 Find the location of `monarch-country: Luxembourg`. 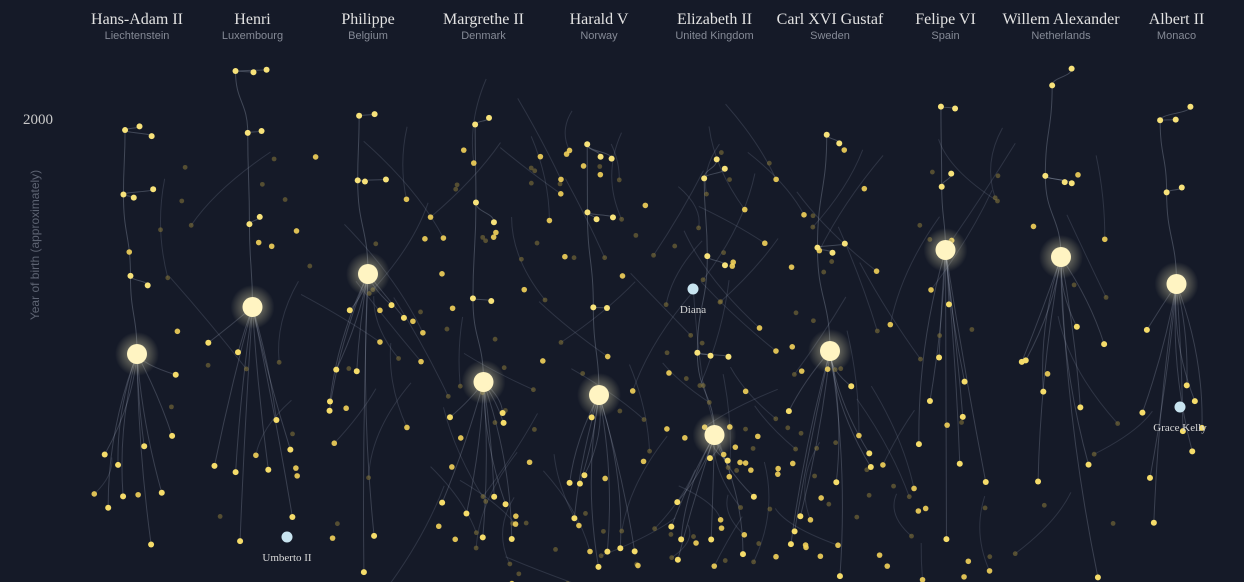

monarch-country: Luxembourg is located at coordinates (252, 36).